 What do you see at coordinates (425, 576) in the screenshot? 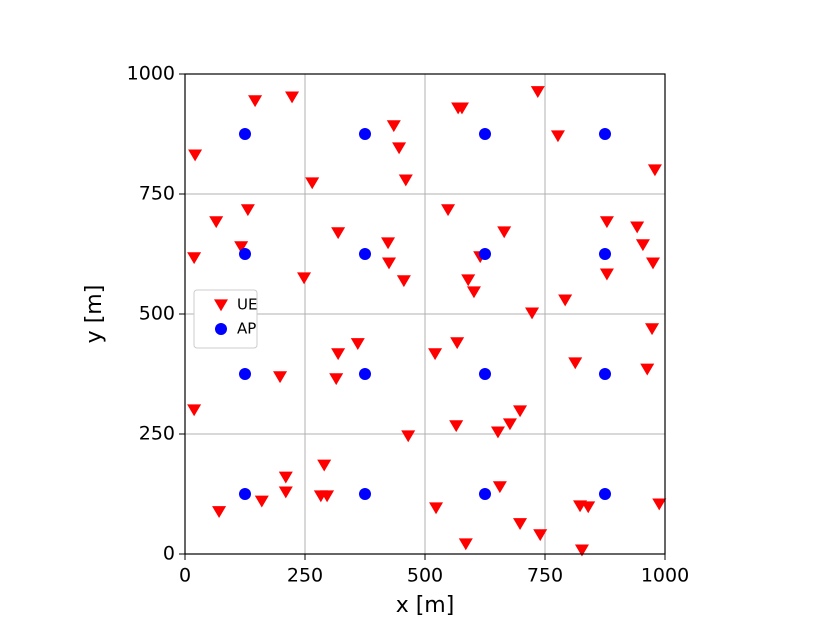
I see `x-tick-label: 500` at bounding box center [425, 576].